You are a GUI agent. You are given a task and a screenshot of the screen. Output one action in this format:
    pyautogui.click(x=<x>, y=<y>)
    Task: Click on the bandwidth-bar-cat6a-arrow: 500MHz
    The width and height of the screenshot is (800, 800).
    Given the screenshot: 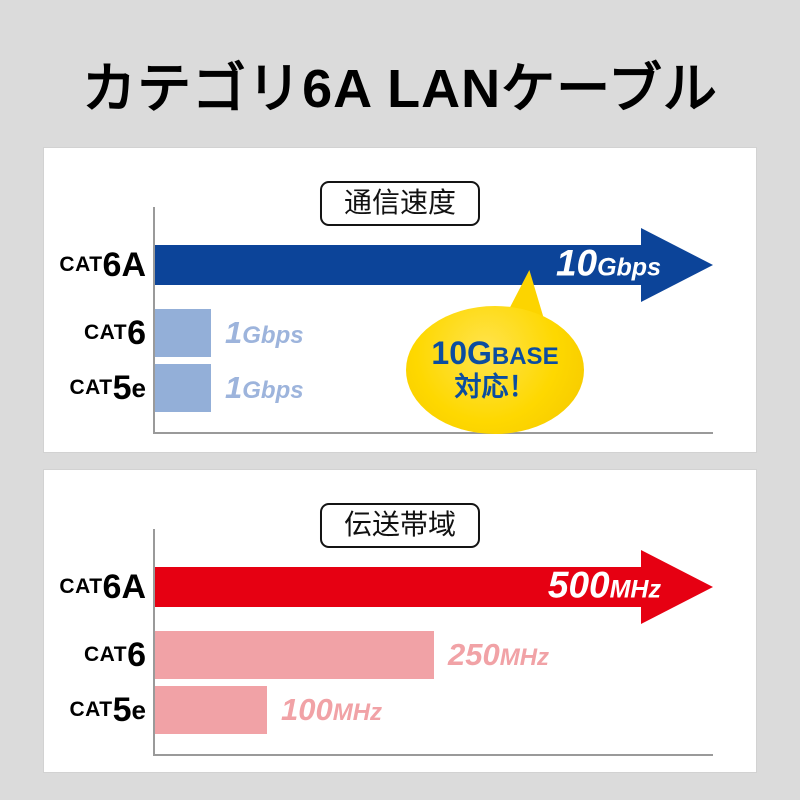 What is the action you would take?
    pyautogui.click(x=434, y=587)
    